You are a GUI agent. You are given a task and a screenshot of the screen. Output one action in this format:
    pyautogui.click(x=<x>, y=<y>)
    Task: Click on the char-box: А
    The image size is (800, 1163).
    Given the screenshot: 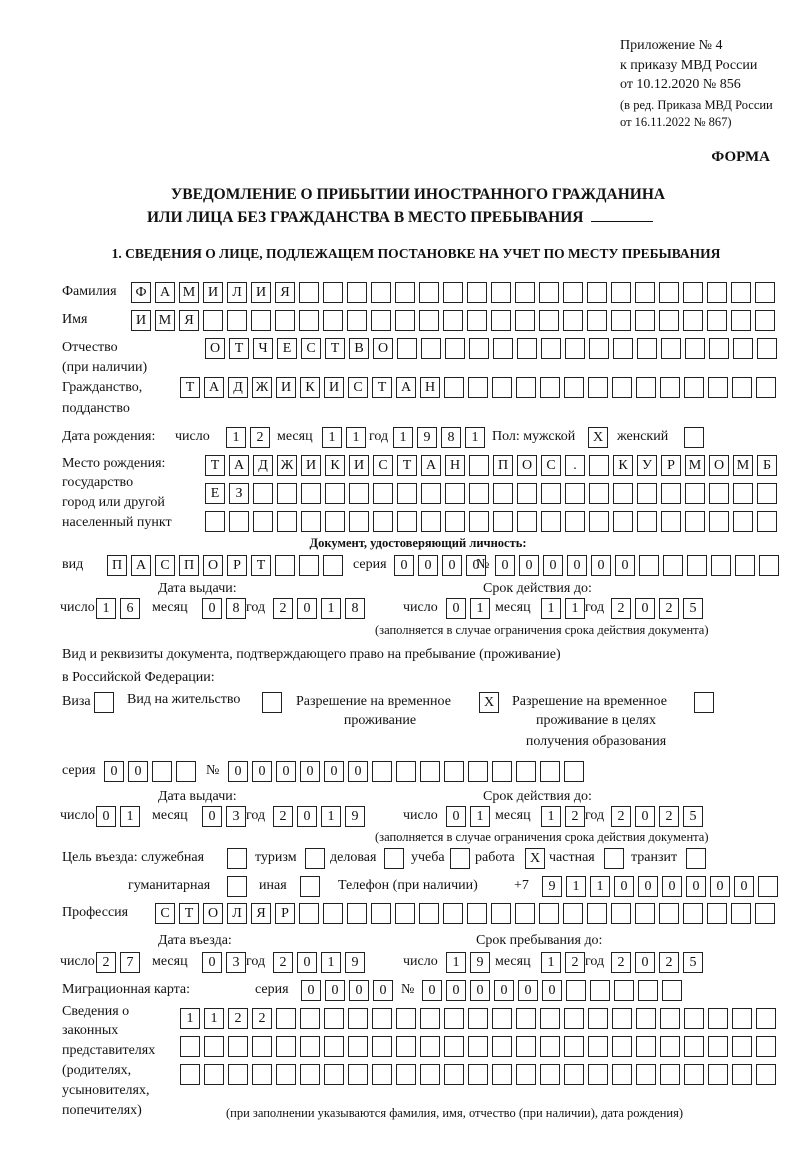 What is the action you would take?
    pyautogui.click(x=239, y=465)
    